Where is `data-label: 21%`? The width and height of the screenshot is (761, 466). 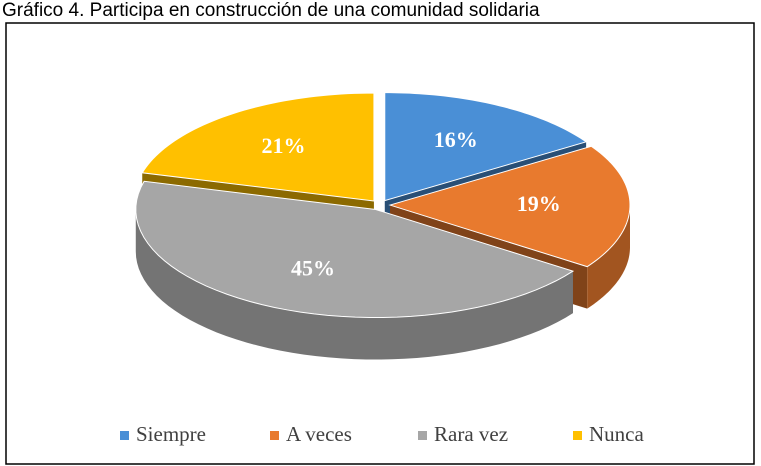 data-label: 21% is located at coordinates (283, 145).